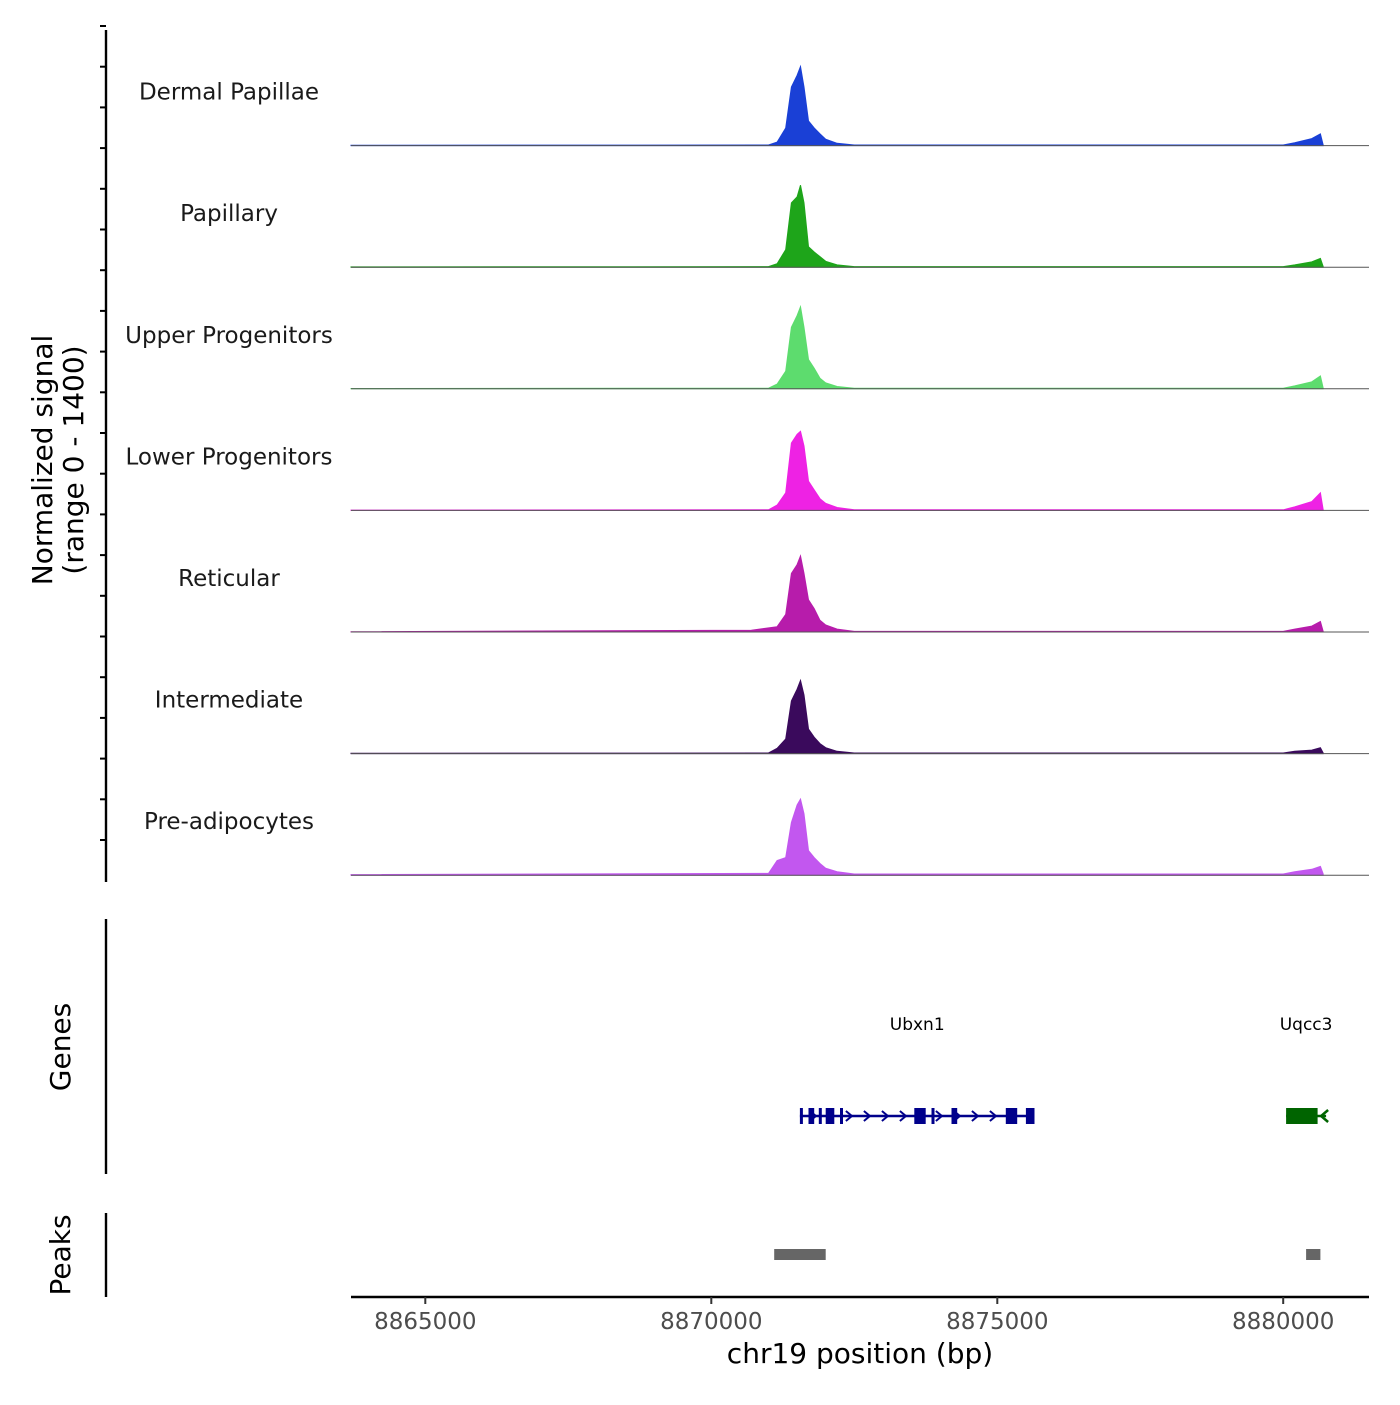 This screenshot has width=1400, height=1405. What do you see at coordinates (229, 93) in the screenshot?
I see `track-label-dermal-papillae: Dermal Papillae` at bounding box center [229, 93].